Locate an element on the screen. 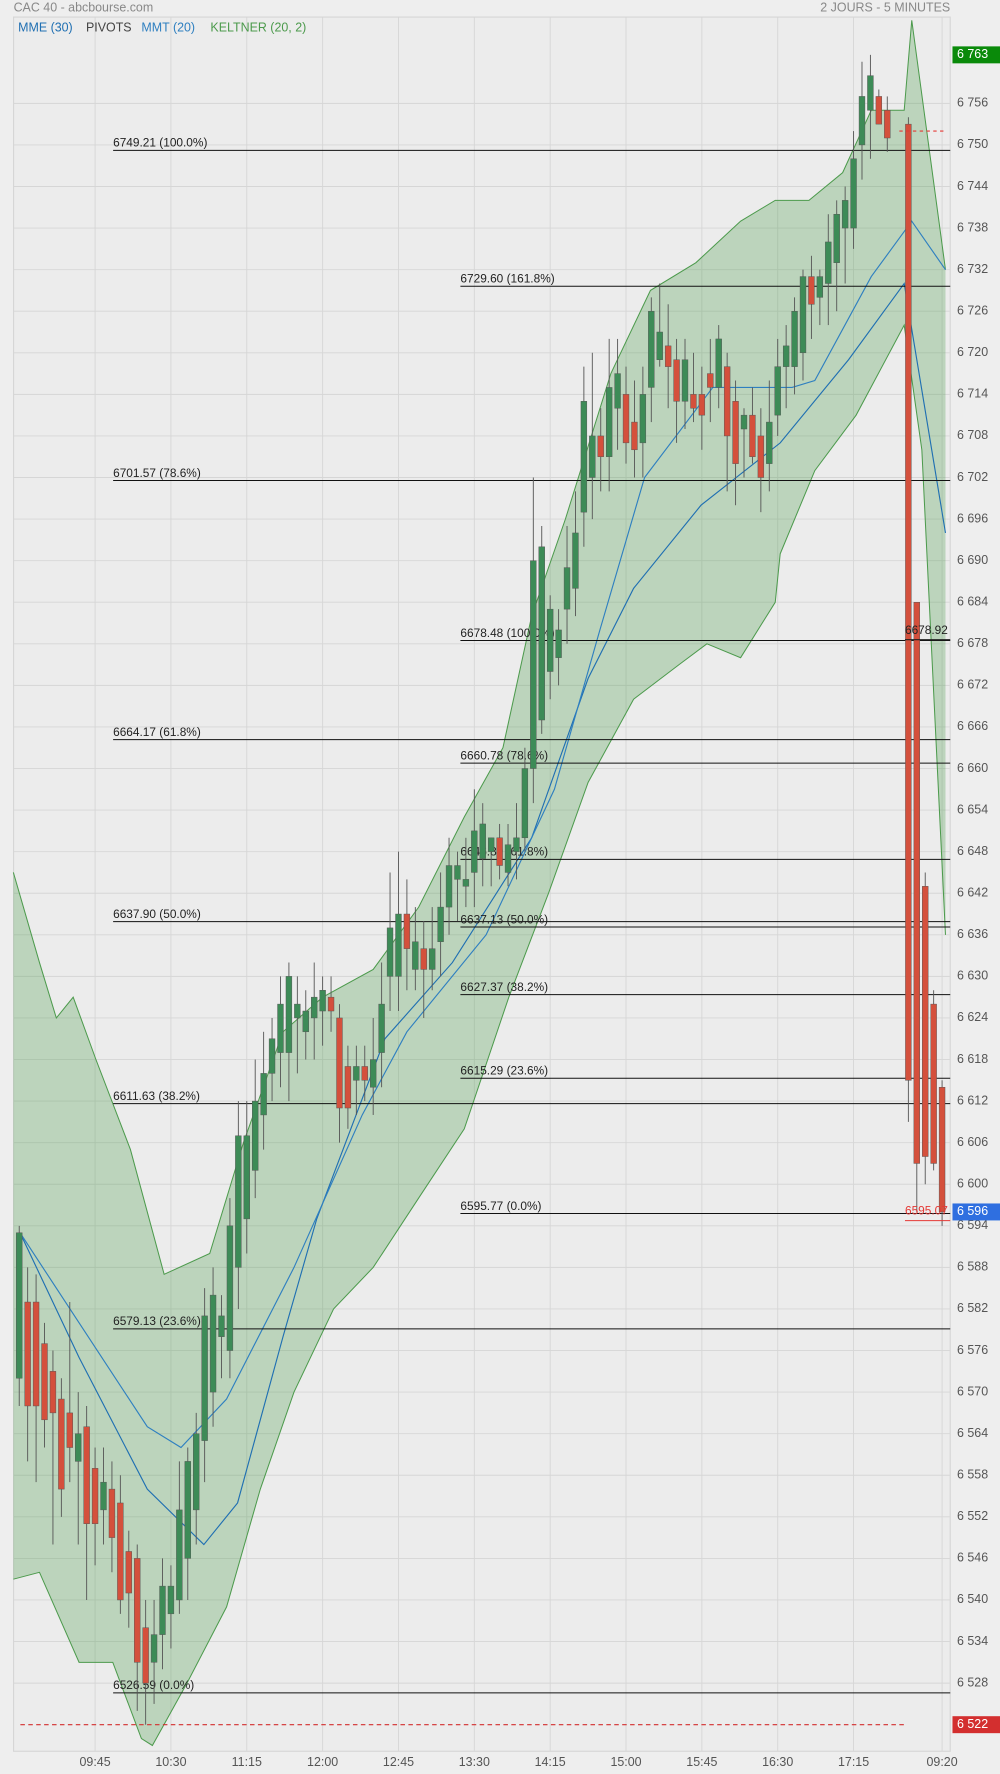 The height and width of the screenshot is (1774, 1000). y-tick-label: 6 534 is located at coordinates (972, 1641).